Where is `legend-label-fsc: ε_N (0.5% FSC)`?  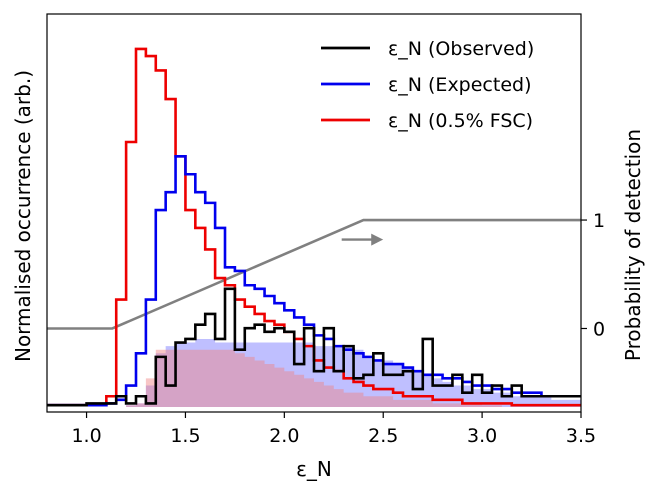 legend-label-fsc: ε_N (0.5% FSC) is located at coordinates (460, 121).